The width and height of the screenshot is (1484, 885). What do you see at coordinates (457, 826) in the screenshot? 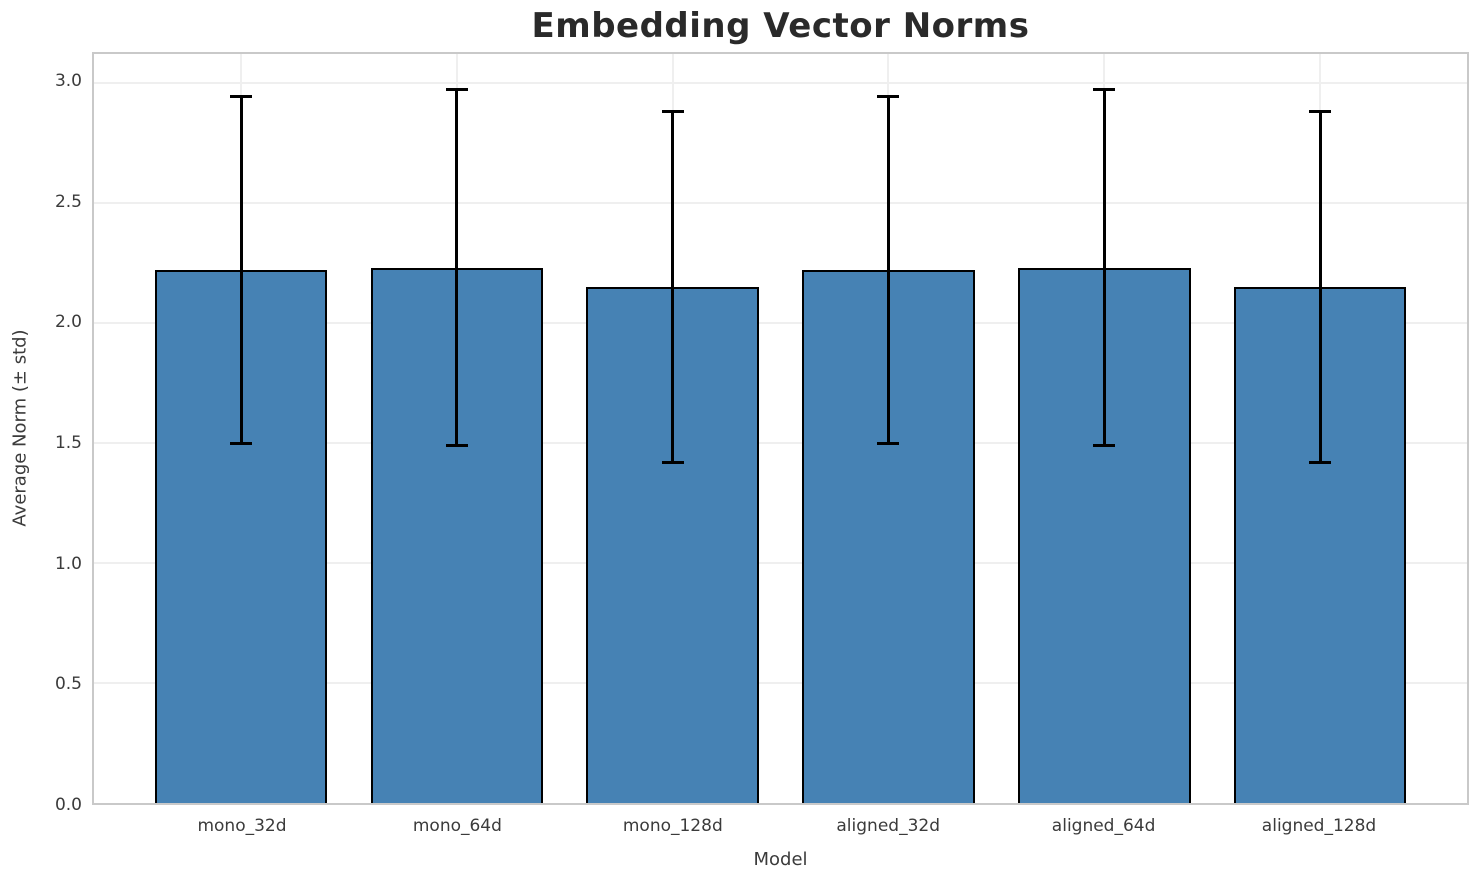
I see `x-tick-label-mono_64d: mono_64d` at bounding box center [457, 826].